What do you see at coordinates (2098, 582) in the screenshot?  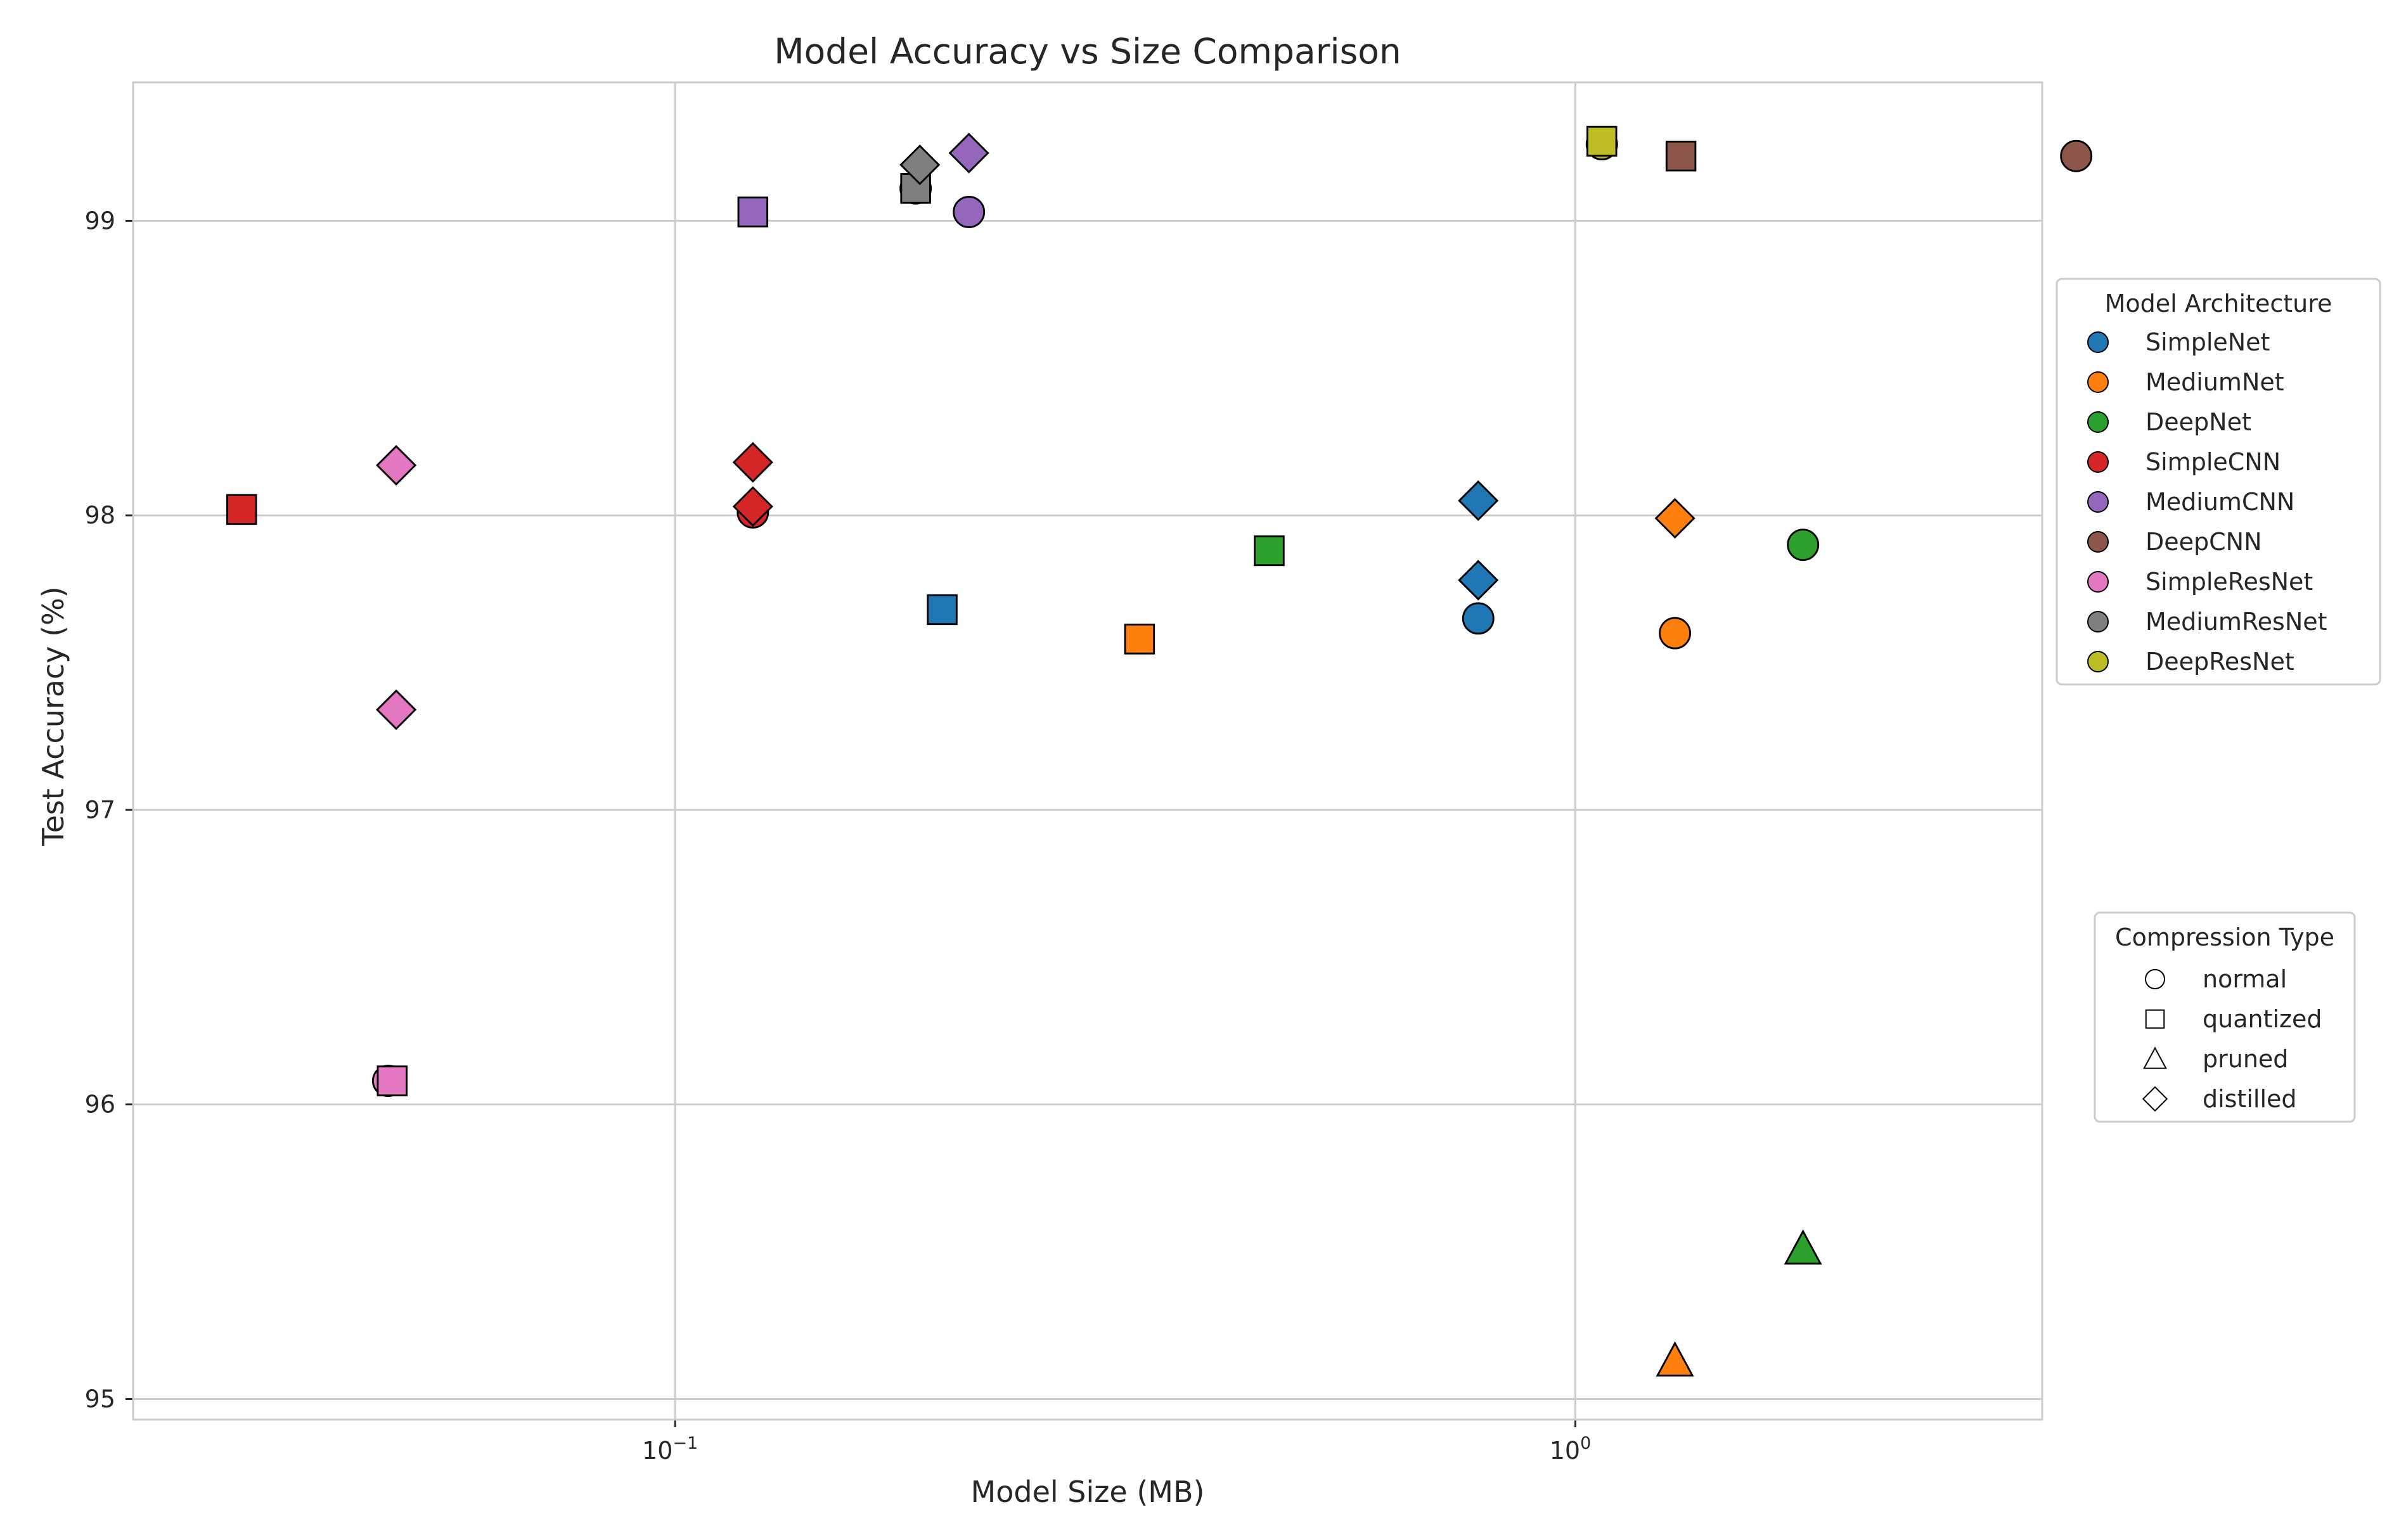 I see `legend-swatch-simpleresnet` at bounding box center [2098, 582].